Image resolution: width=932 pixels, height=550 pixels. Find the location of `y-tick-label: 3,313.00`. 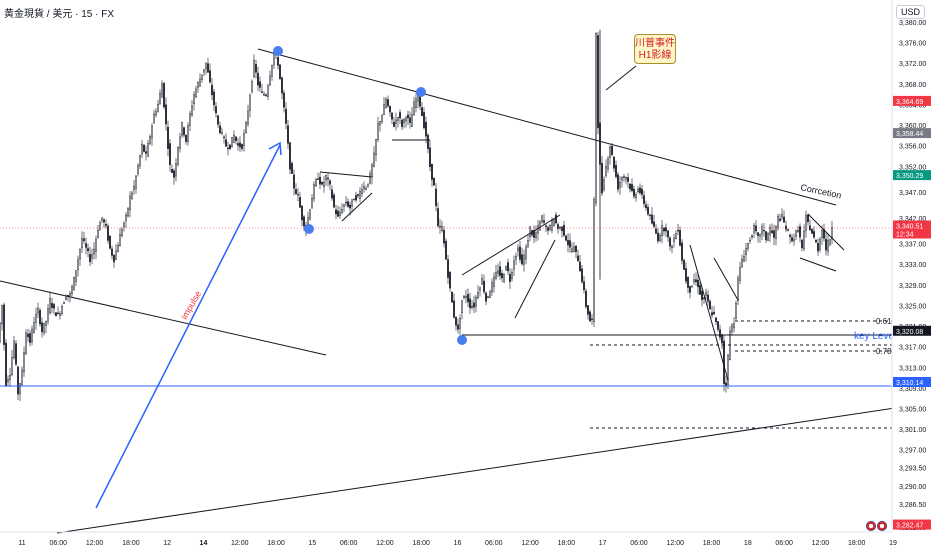

y-tick-label: 3,313.00 is located at coordinates (912, 368).